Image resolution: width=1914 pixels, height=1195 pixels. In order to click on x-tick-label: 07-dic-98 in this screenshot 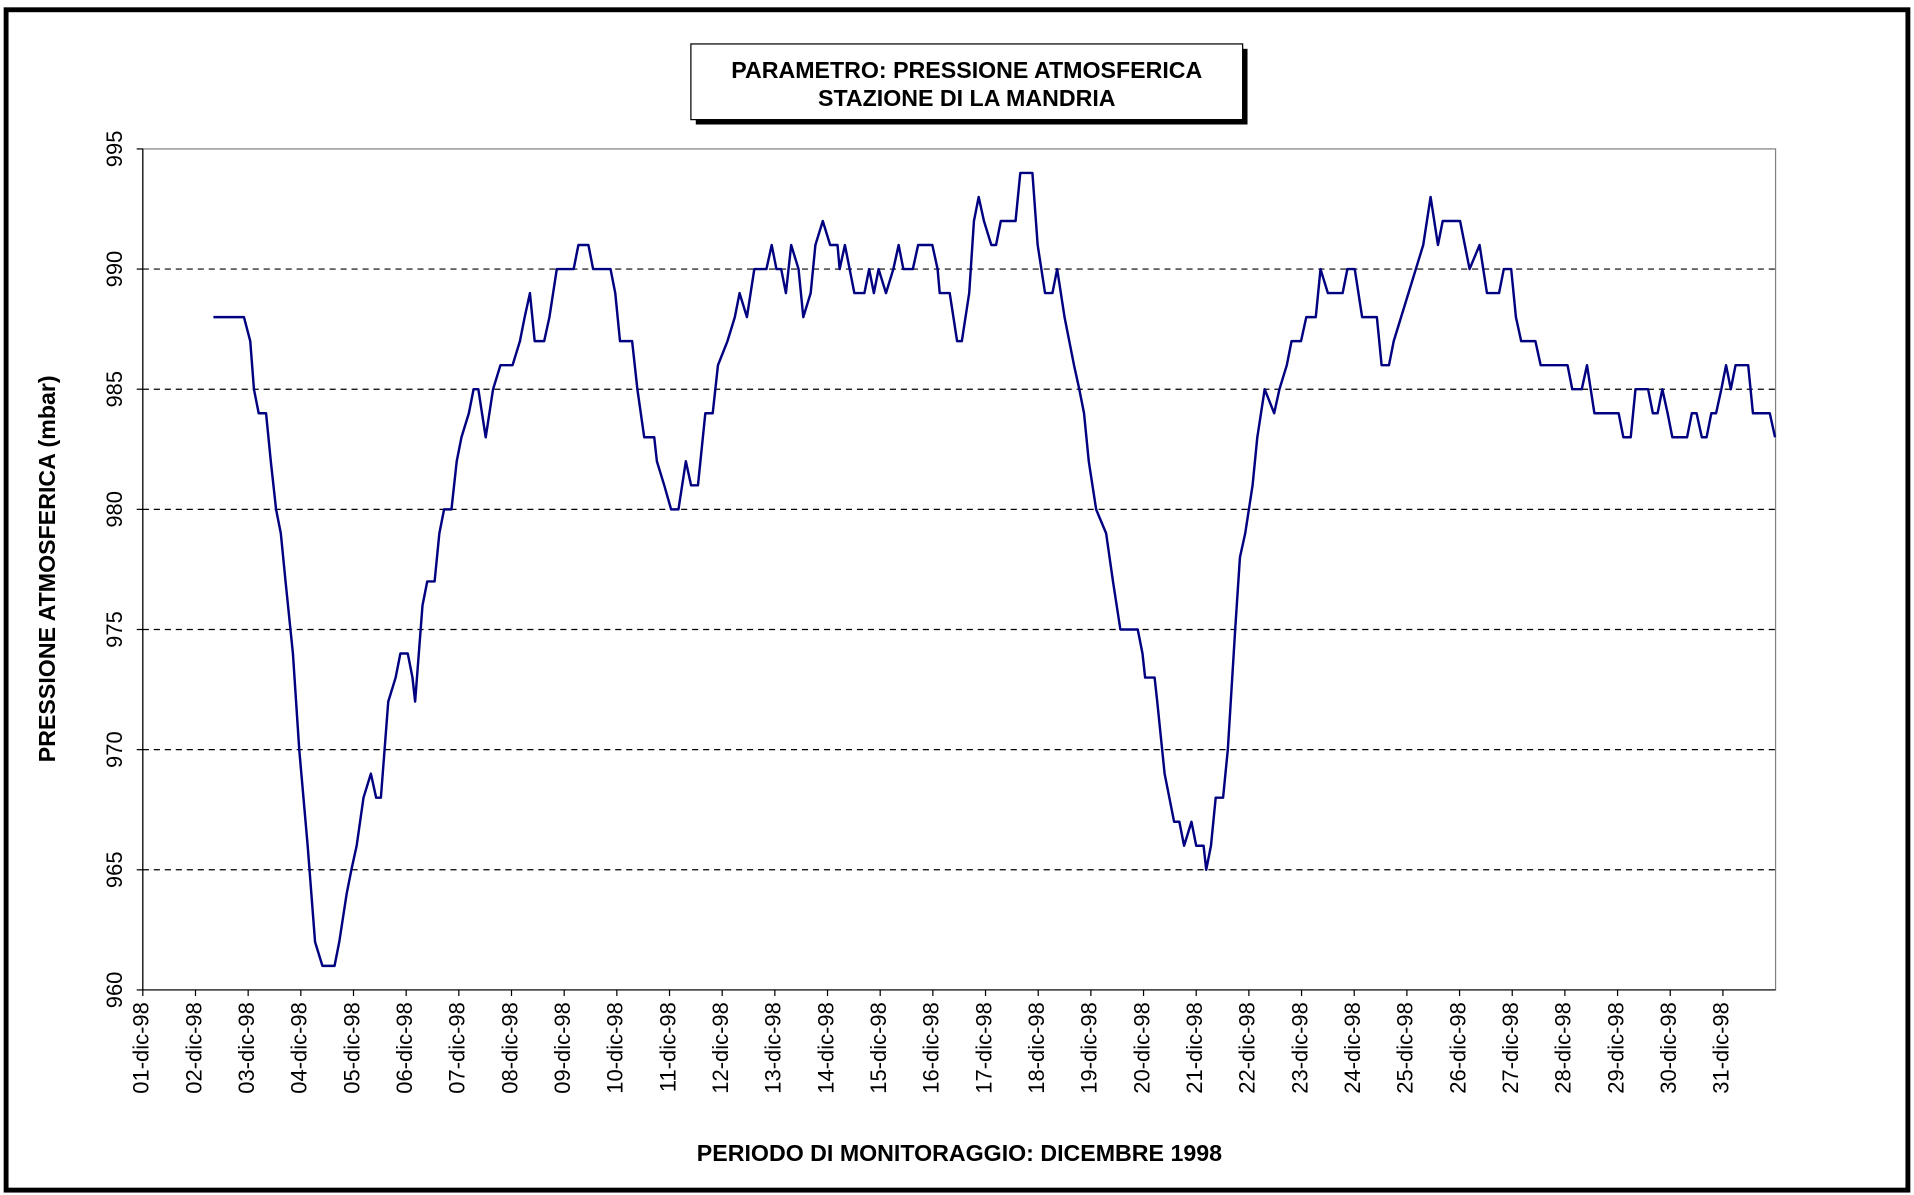, I will do `click(457, 1048)`.